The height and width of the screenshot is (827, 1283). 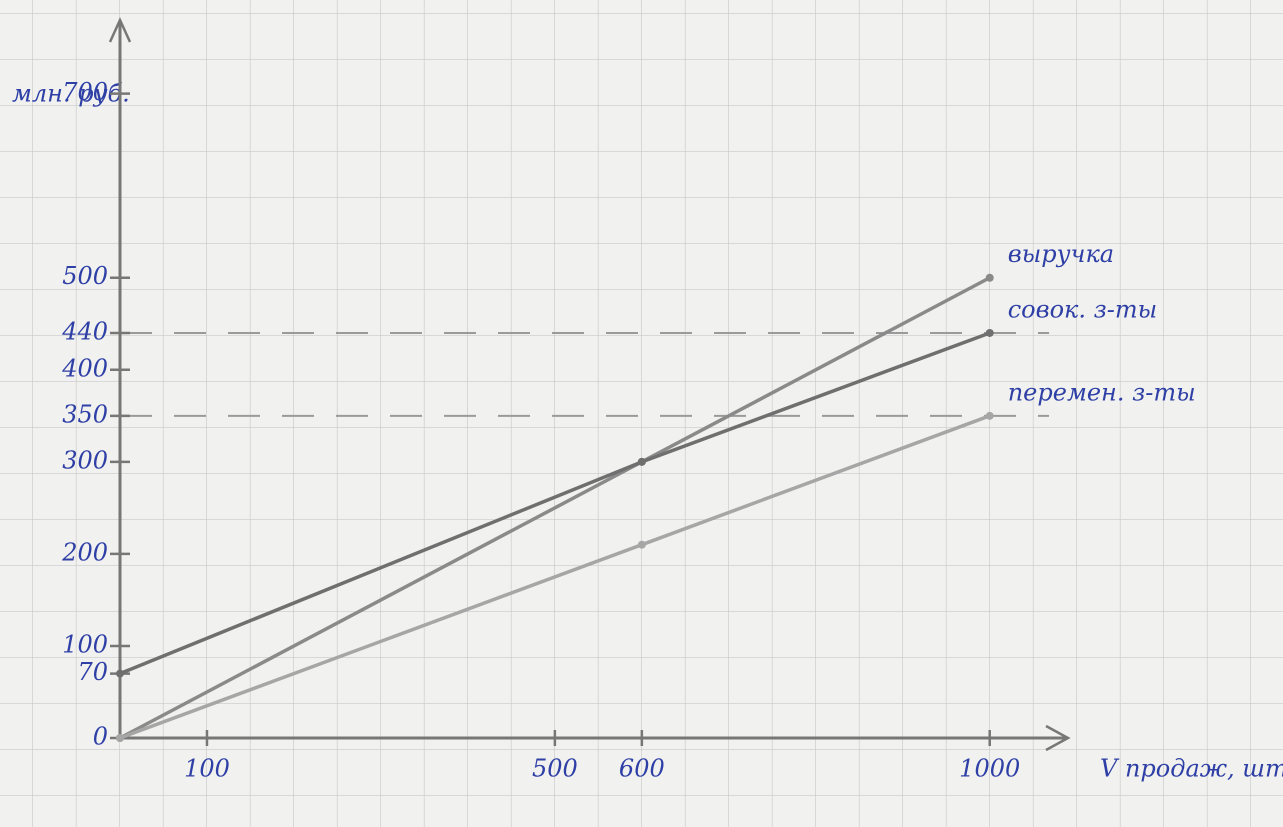 I want to click on x-tick-label: 100, so click(x=207, y=769).